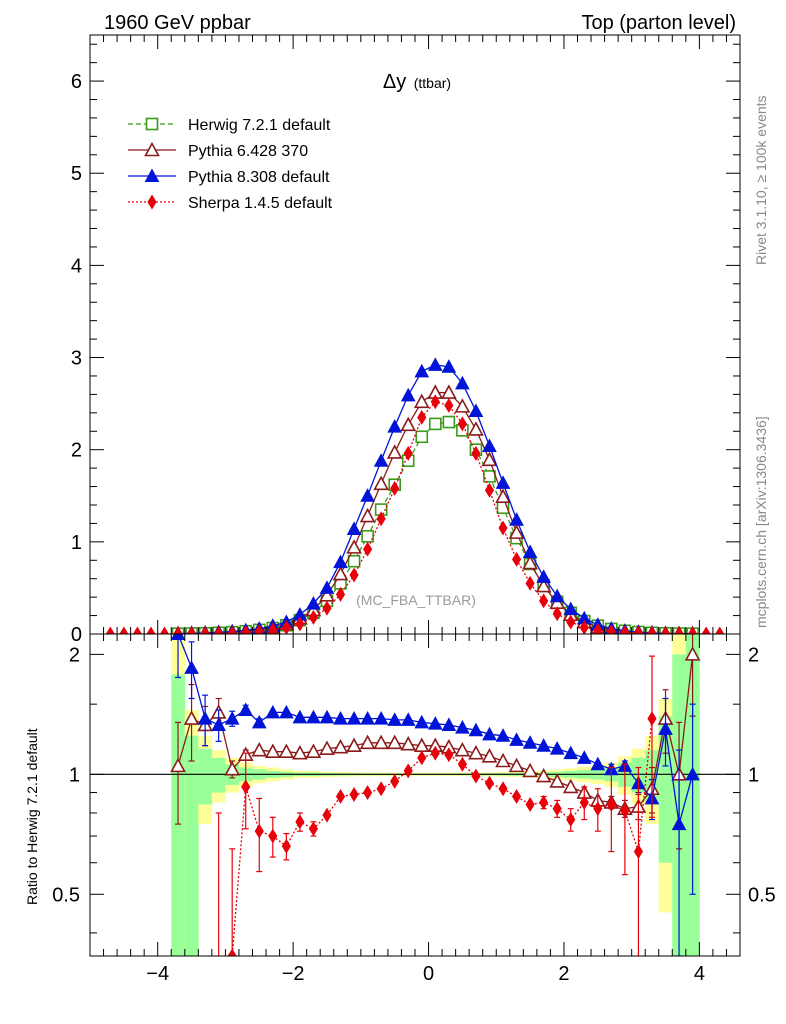 This screenshot has width=786, height=1024. I want to click on chart-title: Δy (ttbar), so click(417, 82).